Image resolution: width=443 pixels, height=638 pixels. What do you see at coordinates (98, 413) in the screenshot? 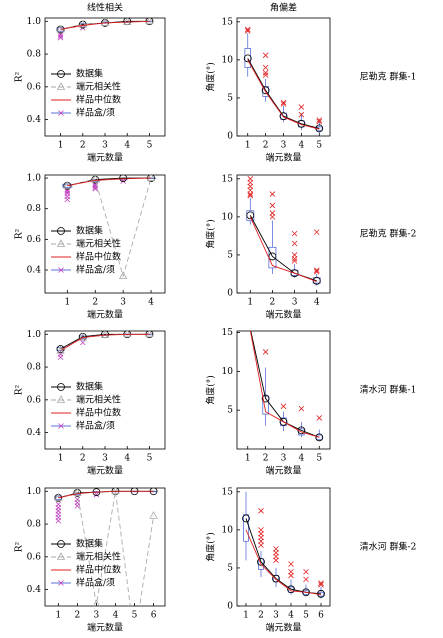
I see `legend-label: 样品中位数` at bounding box center [98, 413].